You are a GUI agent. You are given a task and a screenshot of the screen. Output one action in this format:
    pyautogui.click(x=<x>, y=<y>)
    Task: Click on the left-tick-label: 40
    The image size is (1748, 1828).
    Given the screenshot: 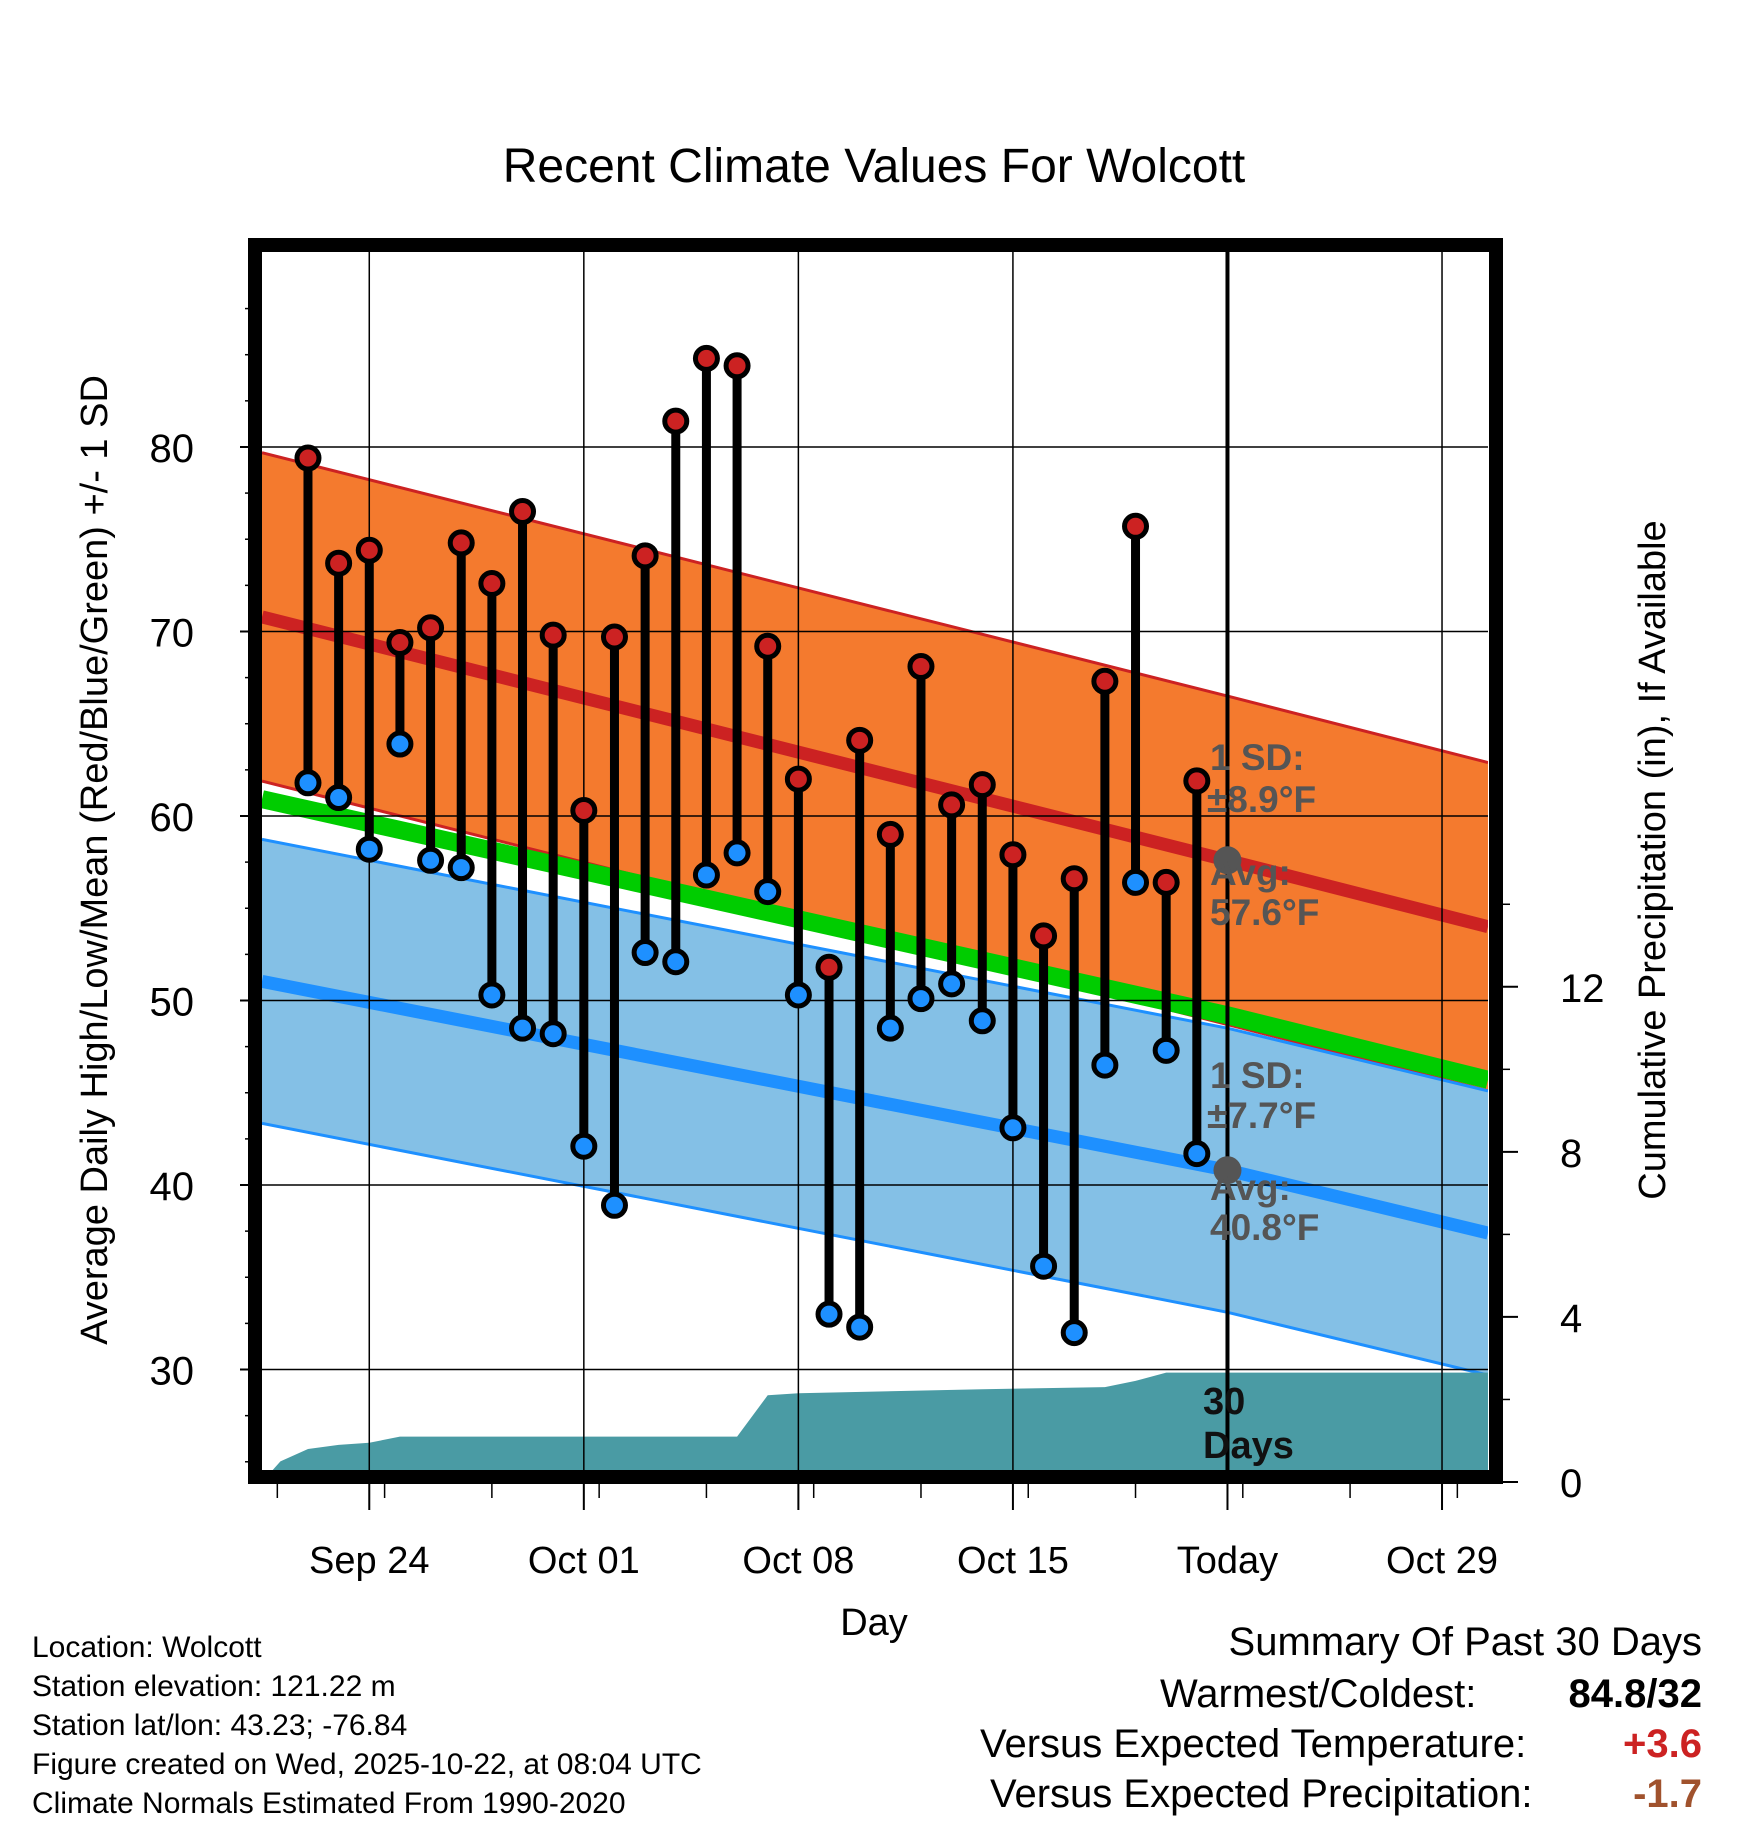 What is the action you would take?
    pyautogui.click(x=172, y=1187)
    